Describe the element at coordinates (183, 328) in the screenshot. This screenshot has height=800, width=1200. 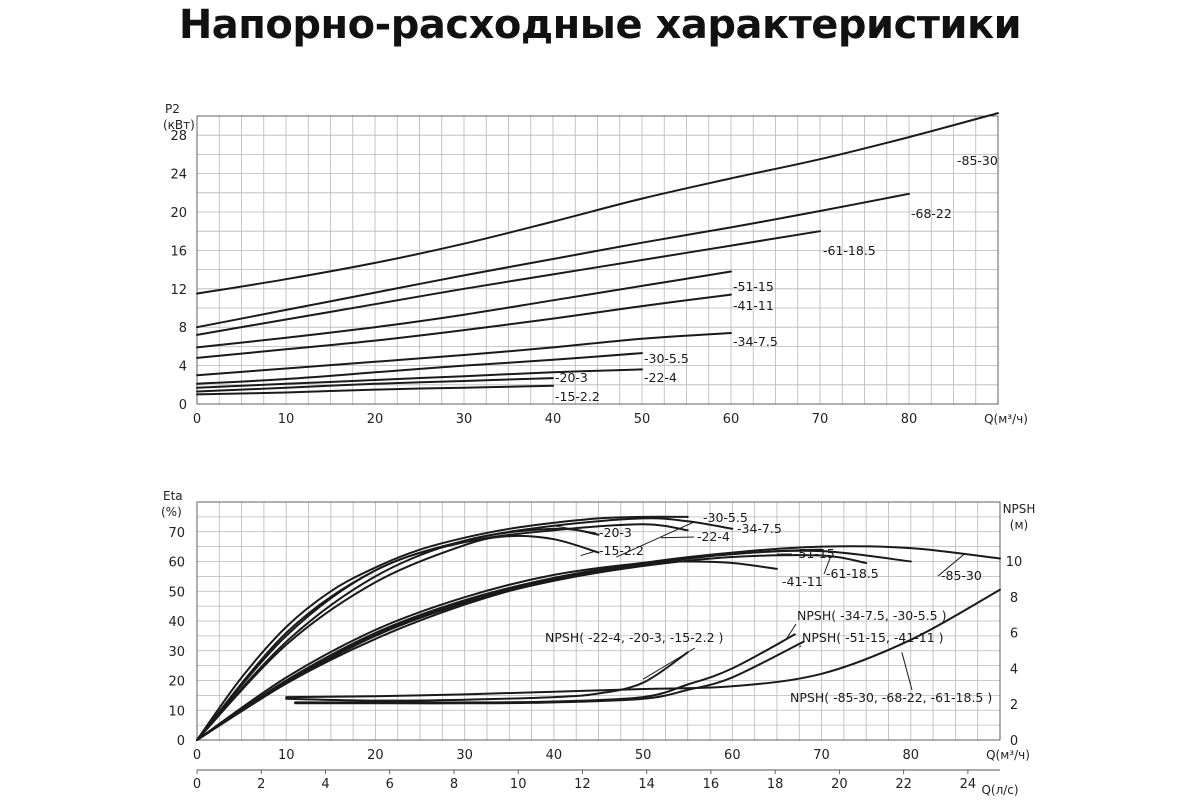
I see `y-tick-label: 8` at that location.